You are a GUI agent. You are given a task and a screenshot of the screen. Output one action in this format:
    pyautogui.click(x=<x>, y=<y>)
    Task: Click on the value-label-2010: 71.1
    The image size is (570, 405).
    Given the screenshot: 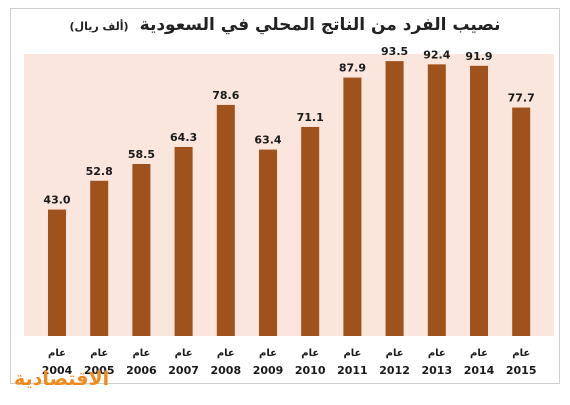 What is the action you would take?
    pyautogui.click(x=310, y=117)
    